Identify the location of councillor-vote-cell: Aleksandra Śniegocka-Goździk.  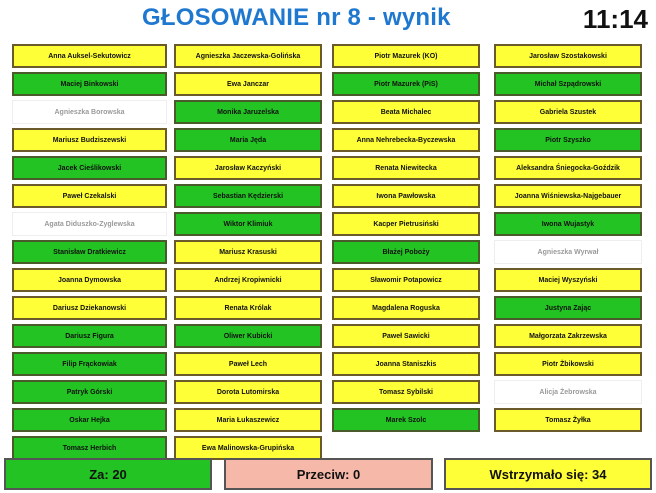
(568, 168).